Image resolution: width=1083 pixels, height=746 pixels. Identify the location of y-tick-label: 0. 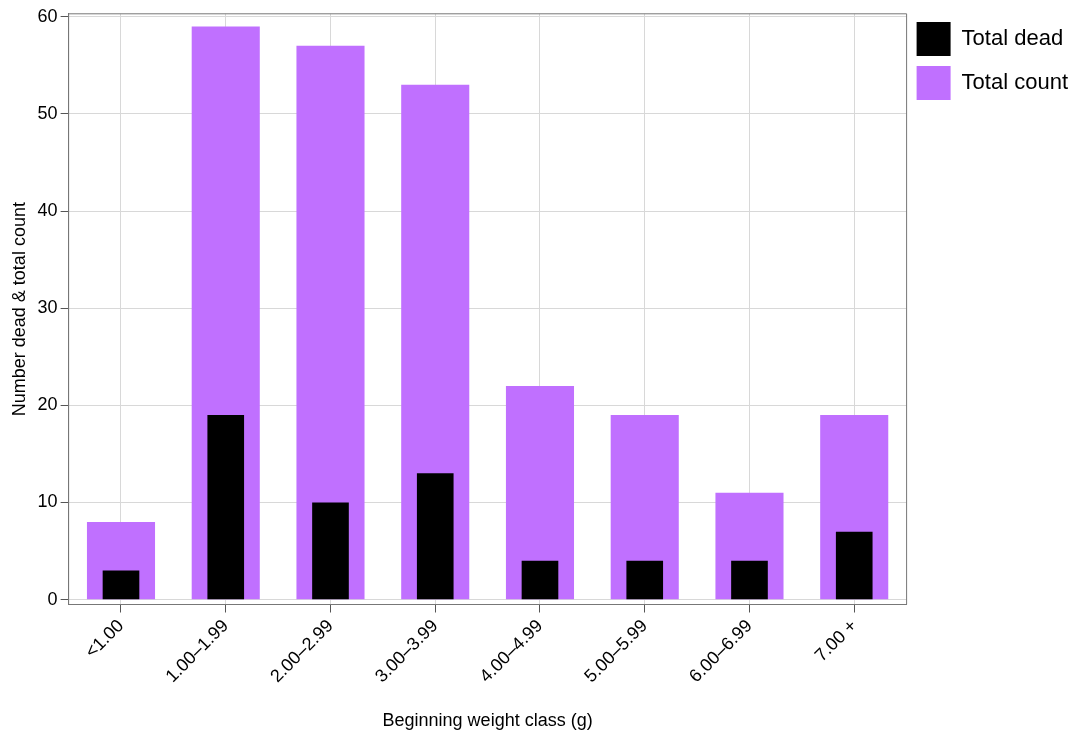
(52, 598).